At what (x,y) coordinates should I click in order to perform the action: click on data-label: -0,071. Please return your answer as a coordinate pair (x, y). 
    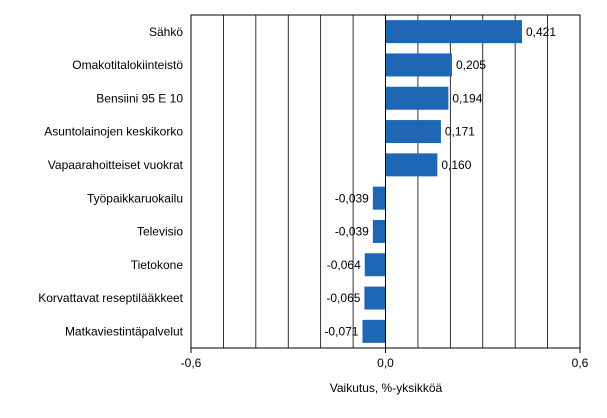
    Looking at the image, I should click on (341, 332).